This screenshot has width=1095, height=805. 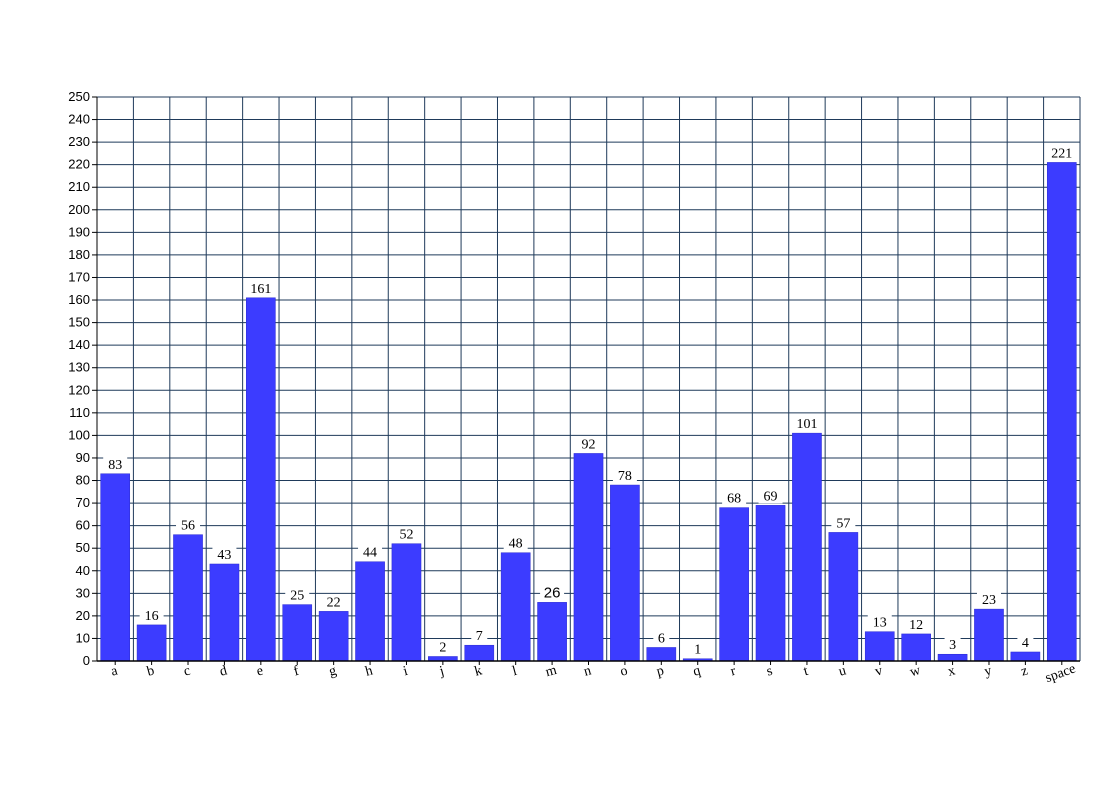 I want to click on data-label: 13, so click(x=880, y=623).